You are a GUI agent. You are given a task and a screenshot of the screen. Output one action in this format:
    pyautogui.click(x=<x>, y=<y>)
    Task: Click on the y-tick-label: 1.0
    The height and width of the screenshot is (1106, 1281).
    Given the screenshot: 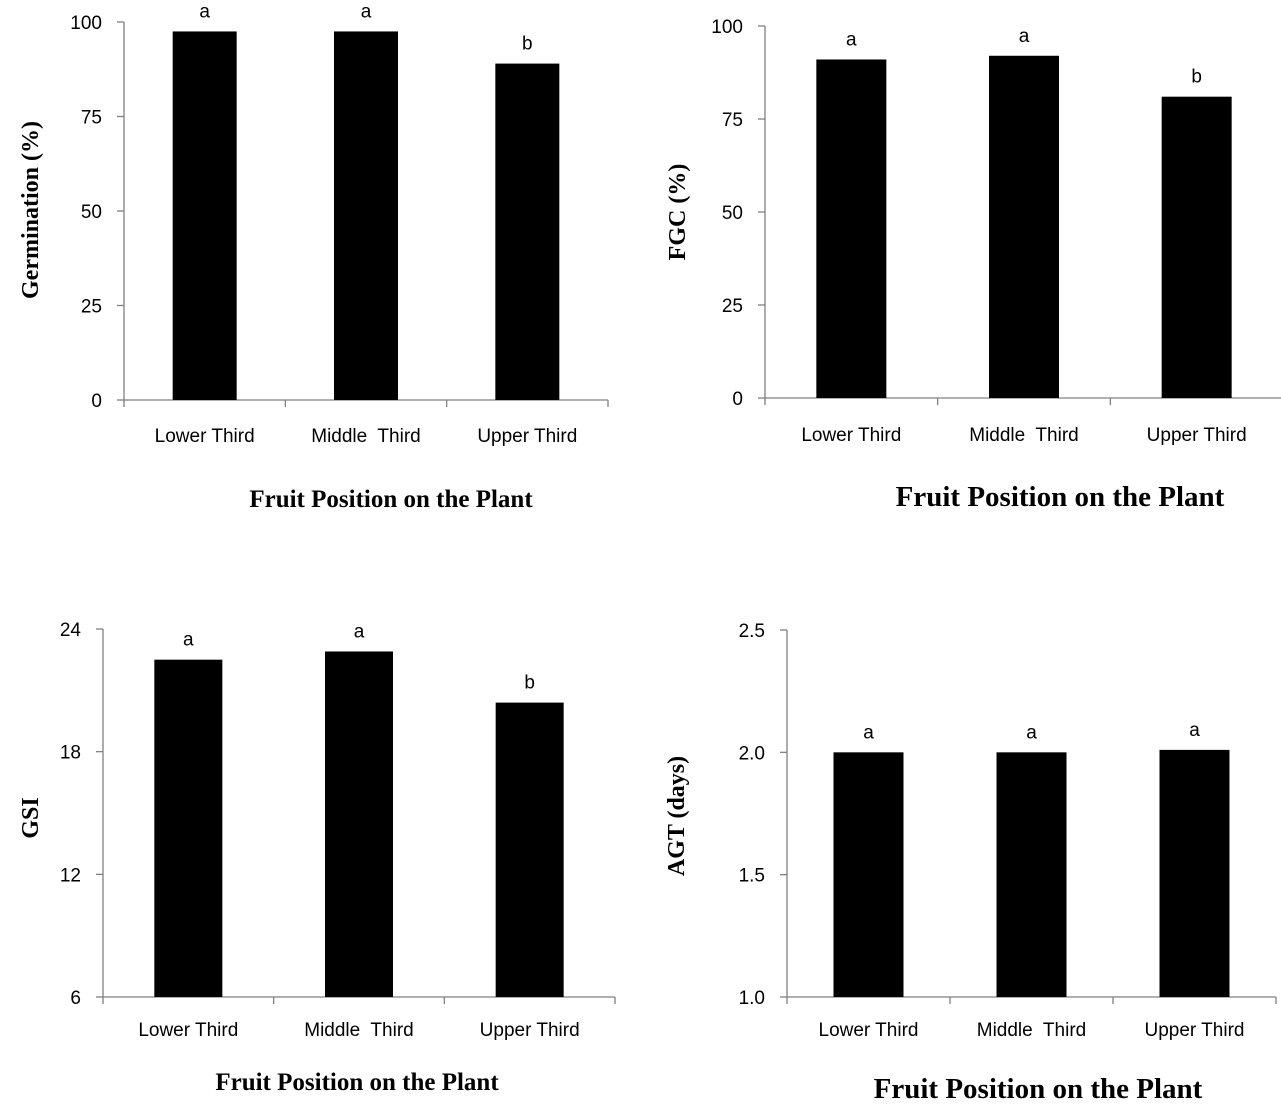 What is the action you would take?
    pyautogui.click(x=752, y=998)
    